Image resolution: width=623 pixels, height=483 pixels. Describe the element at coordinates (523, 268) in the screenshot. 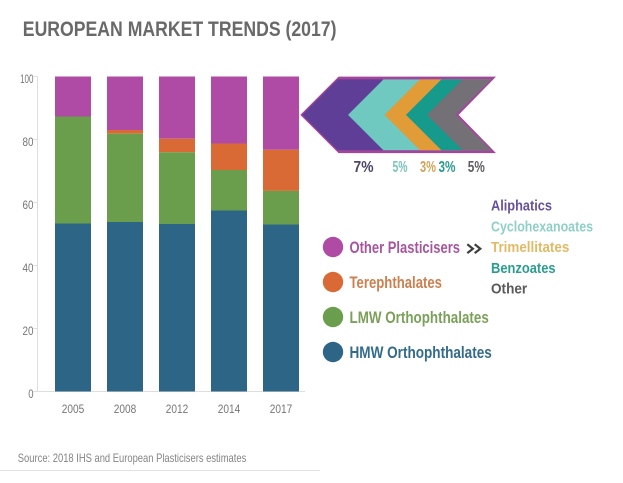

I see `svg-text: Benzoates` at that location.